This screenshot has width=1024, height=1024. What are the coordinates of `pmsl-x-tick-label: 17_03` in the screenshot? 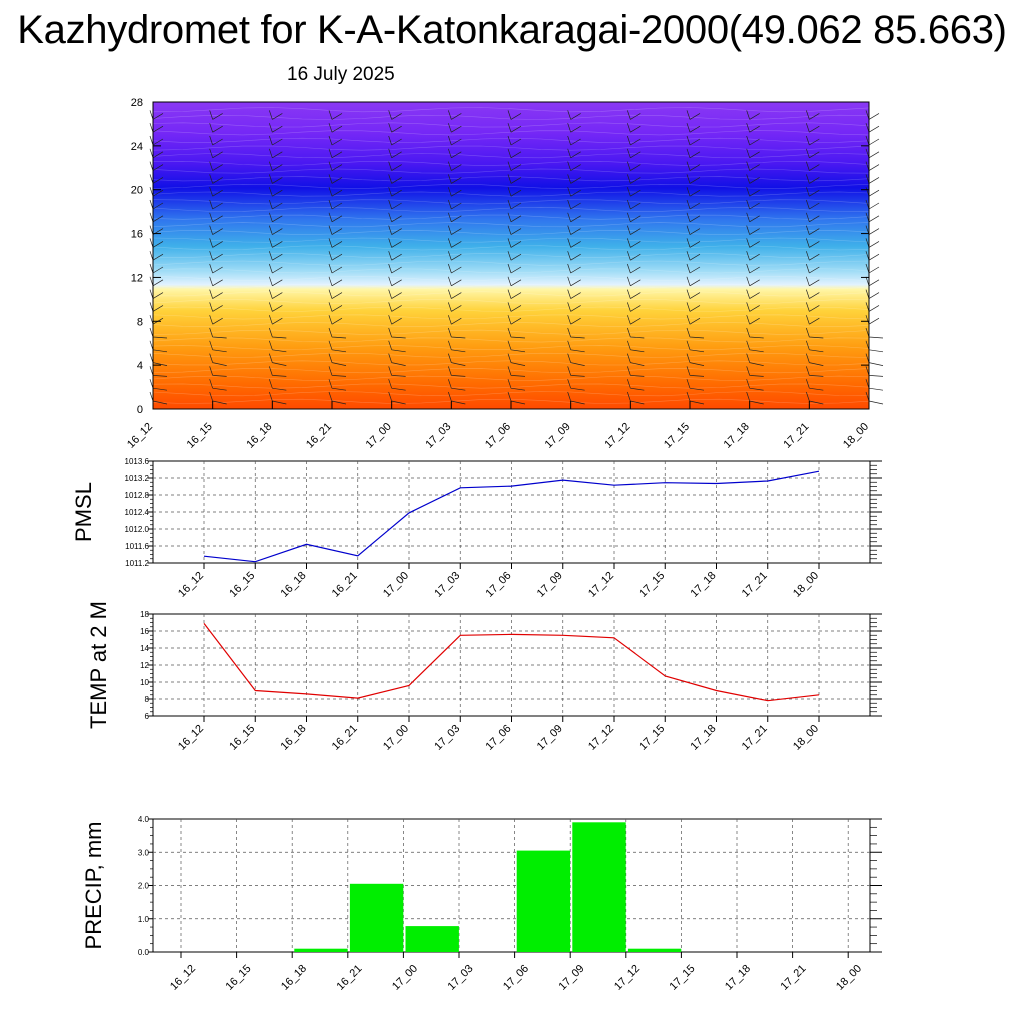 It's located at (447, 585).